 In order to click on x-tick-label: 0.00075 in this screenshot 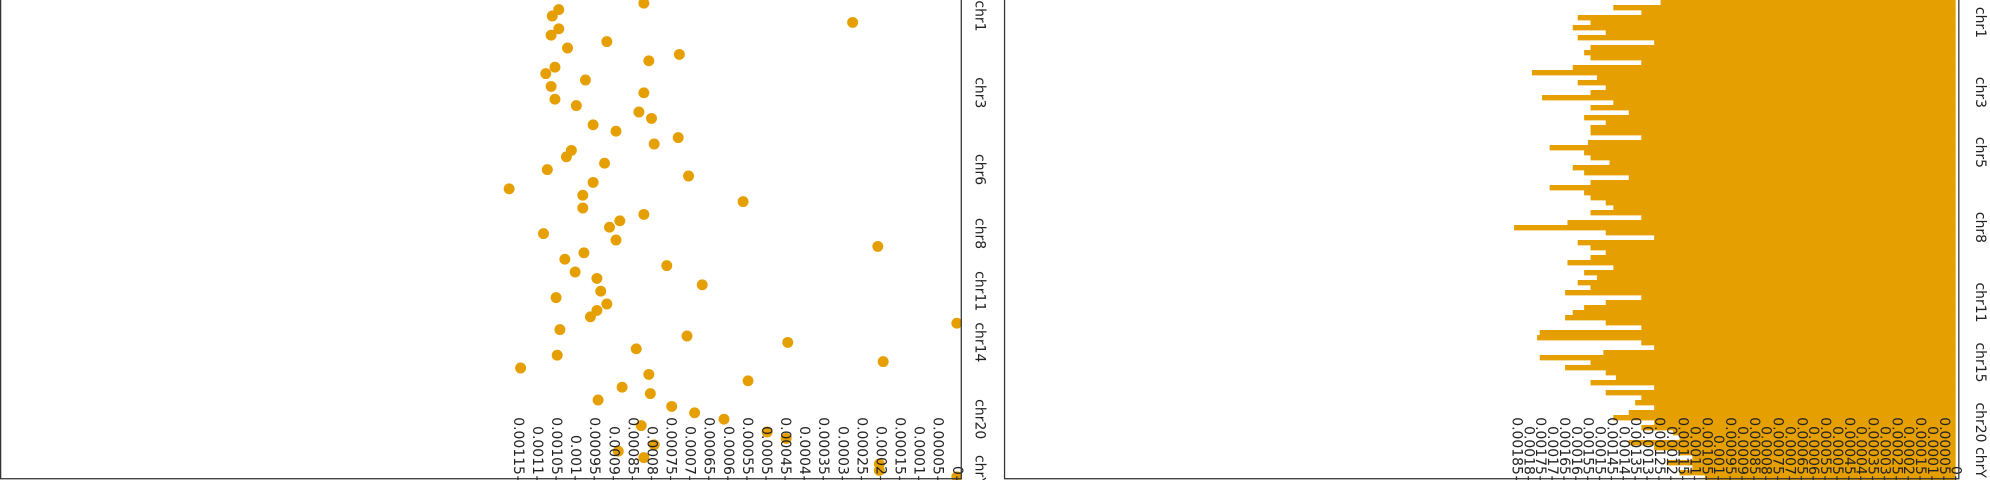, I will do `click(671, 446)`.